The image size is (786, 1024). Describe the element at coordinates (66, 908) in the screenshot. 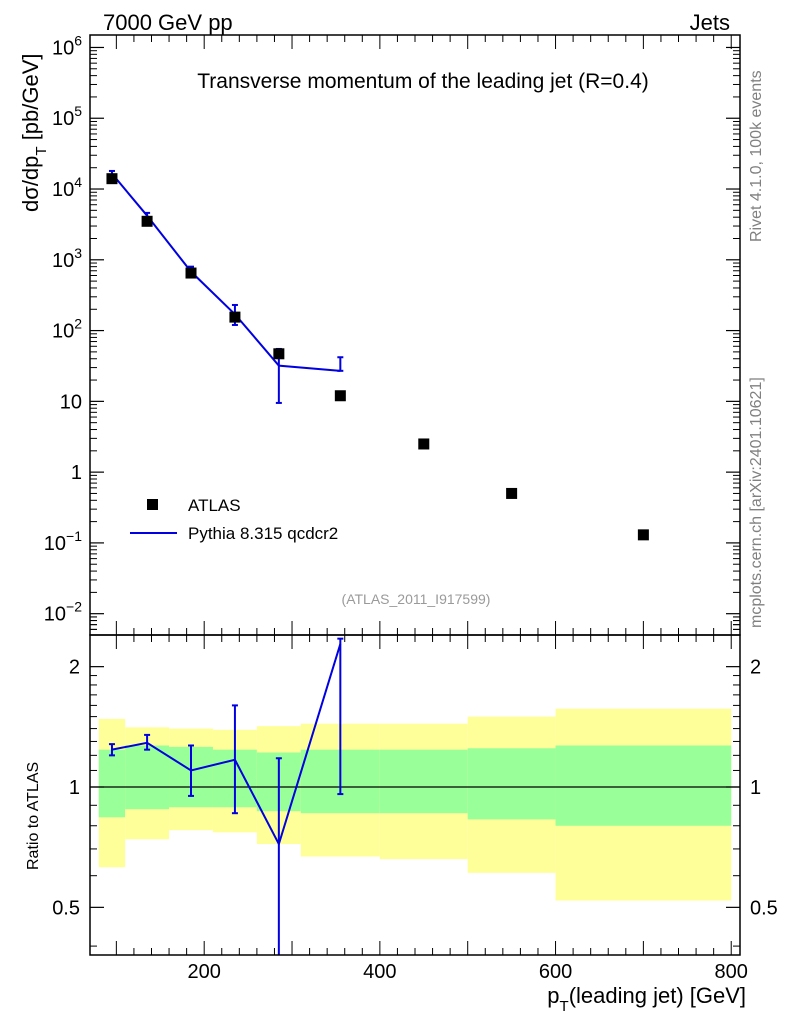

I see `ratio-tick-label: 0.5` at that location.